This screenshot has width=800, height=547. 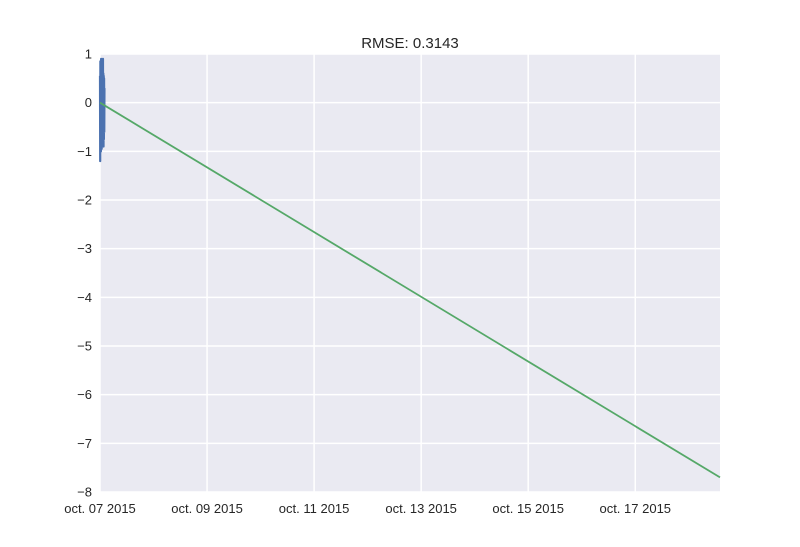 What do you see at coordinates (84, 443) in the screenshot?
I see `y-tick-label: −7` at bounding box center [84, 443].